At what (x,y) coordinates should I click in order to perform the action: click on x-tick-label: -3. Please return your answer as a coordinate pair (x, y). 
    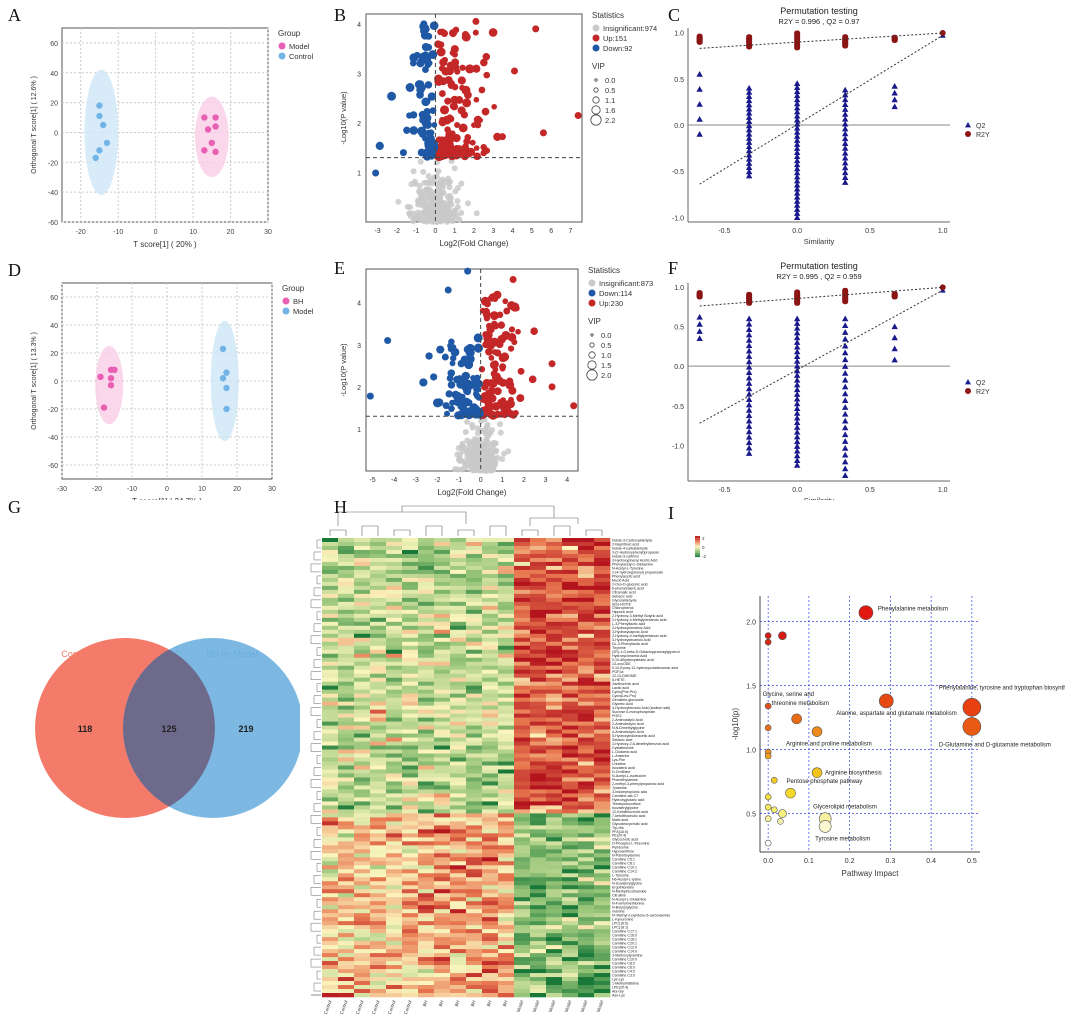
    Looking at the image, I should click on (377, 231).